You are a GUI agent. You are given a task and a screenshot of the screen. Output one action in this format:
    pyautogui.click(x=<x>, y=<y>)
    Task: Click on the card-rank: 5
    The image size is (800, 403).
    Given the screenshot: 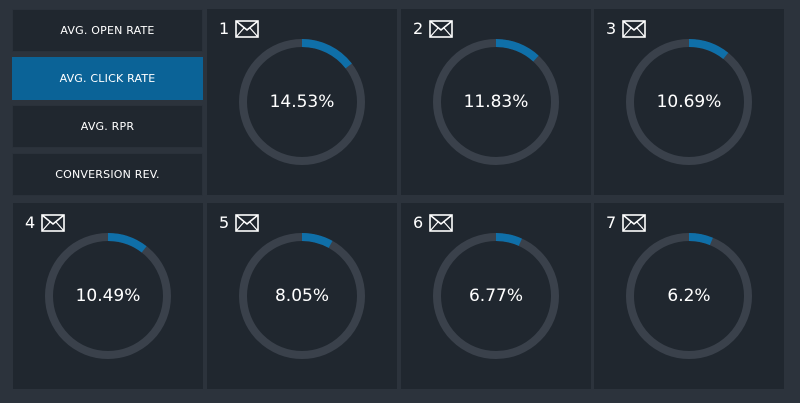 What is the action you would take?
    pyautogui.click(x=224, y=222)
    